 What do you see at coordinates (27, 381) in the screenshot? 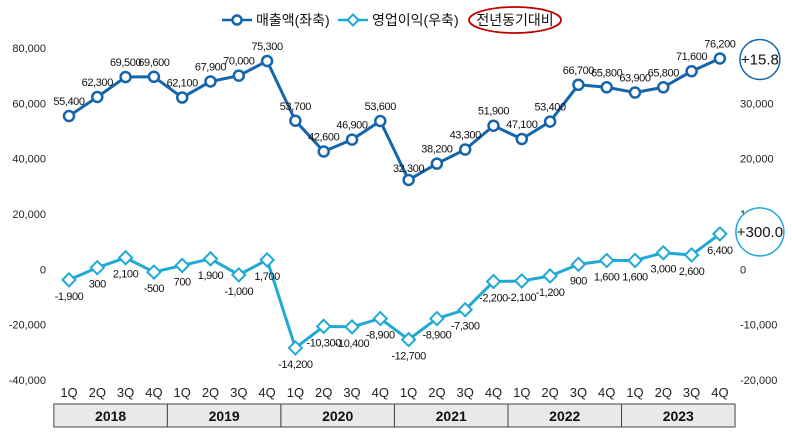
I see `left-axis-tick-label: -40,000` at bounding box center [27, 381].